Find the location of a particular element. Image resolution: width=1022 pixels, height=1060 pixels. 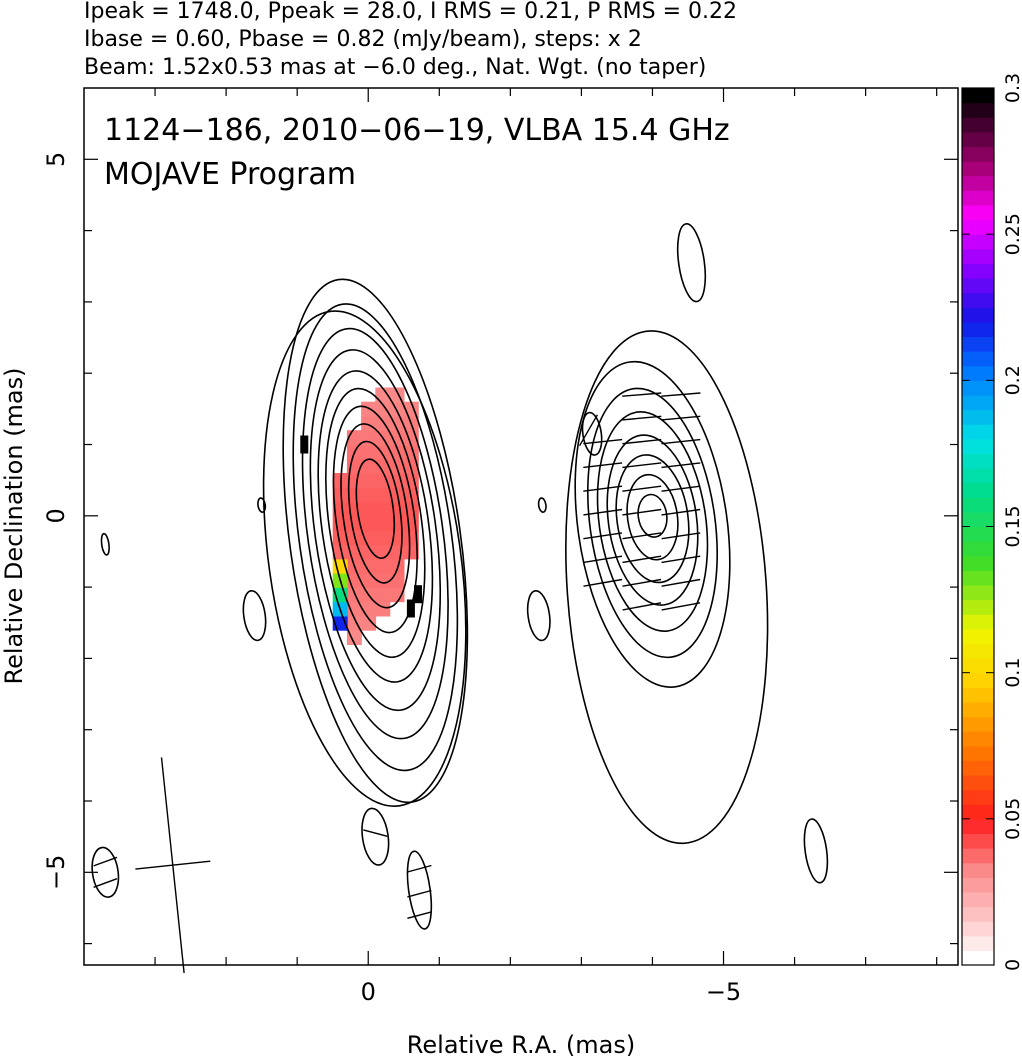

beam-minor-axis is located at coordinates (173, 865).